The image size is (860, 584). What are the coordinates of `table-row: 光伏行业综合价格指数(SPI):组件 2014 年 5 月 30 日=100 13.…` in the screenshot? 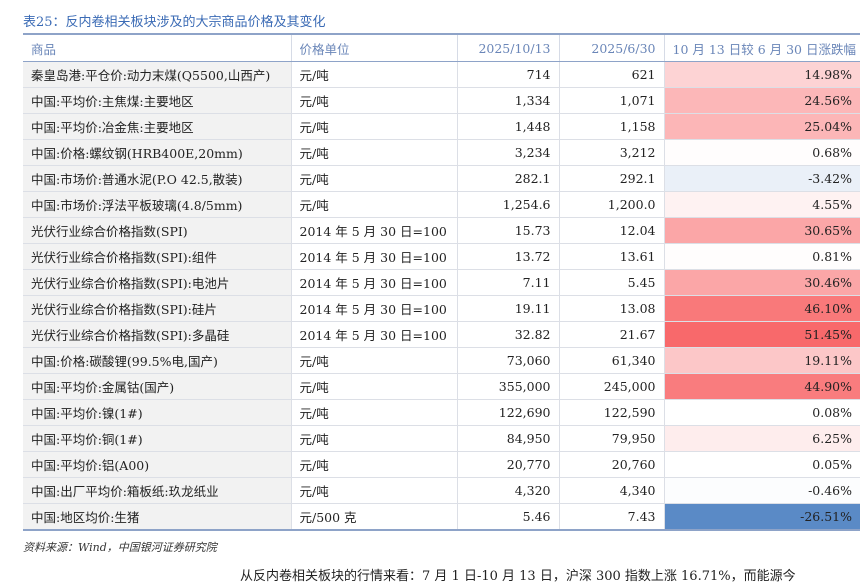 It's located at (441, 256).